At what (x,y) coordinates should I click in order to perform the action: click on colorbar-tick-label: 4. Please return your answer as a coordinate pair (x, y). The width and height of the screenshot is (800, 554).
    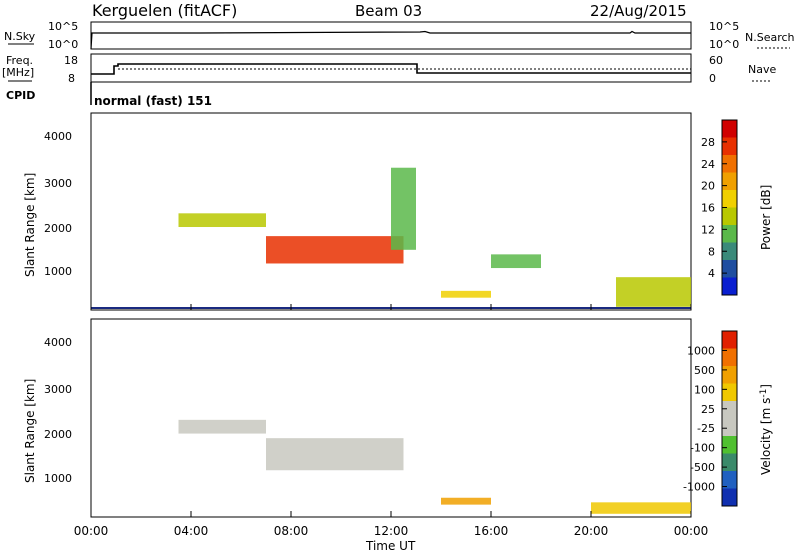
    Looking at the image, I should click on (711, 273).